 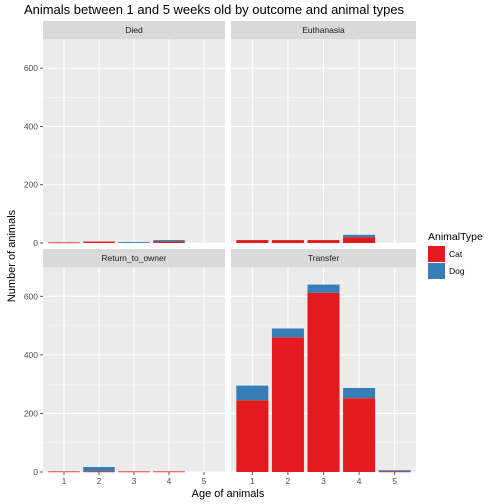 I want to click on legend-title: AnimalType, so click(x=455, y=237).